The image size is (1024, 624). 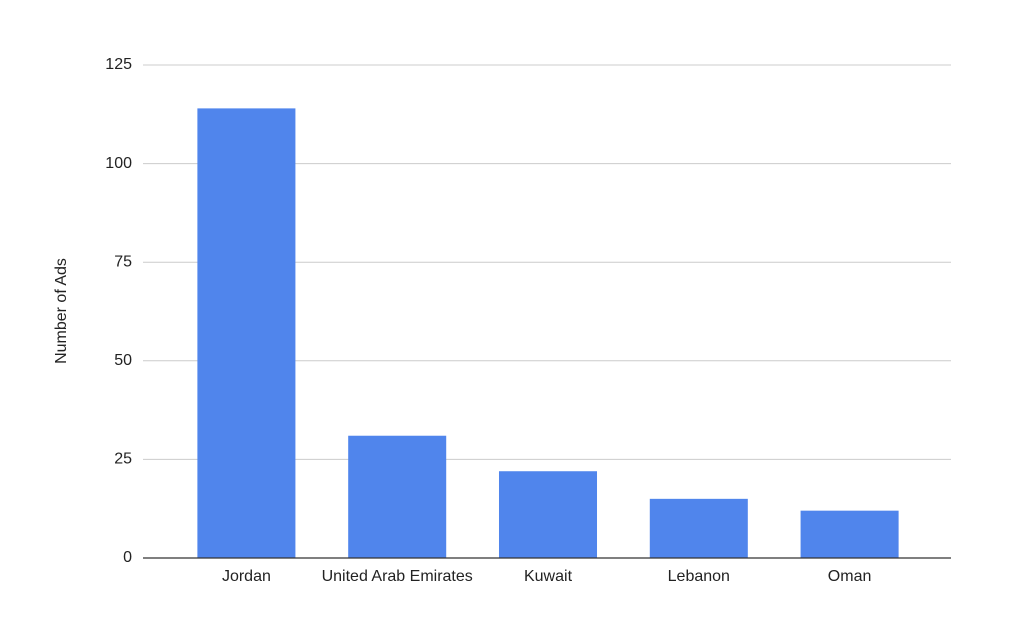 What do you see at coordinates (118, 64) in the screenshot?
I see `y-tick-label: 125` at bounding box center [118, 64].